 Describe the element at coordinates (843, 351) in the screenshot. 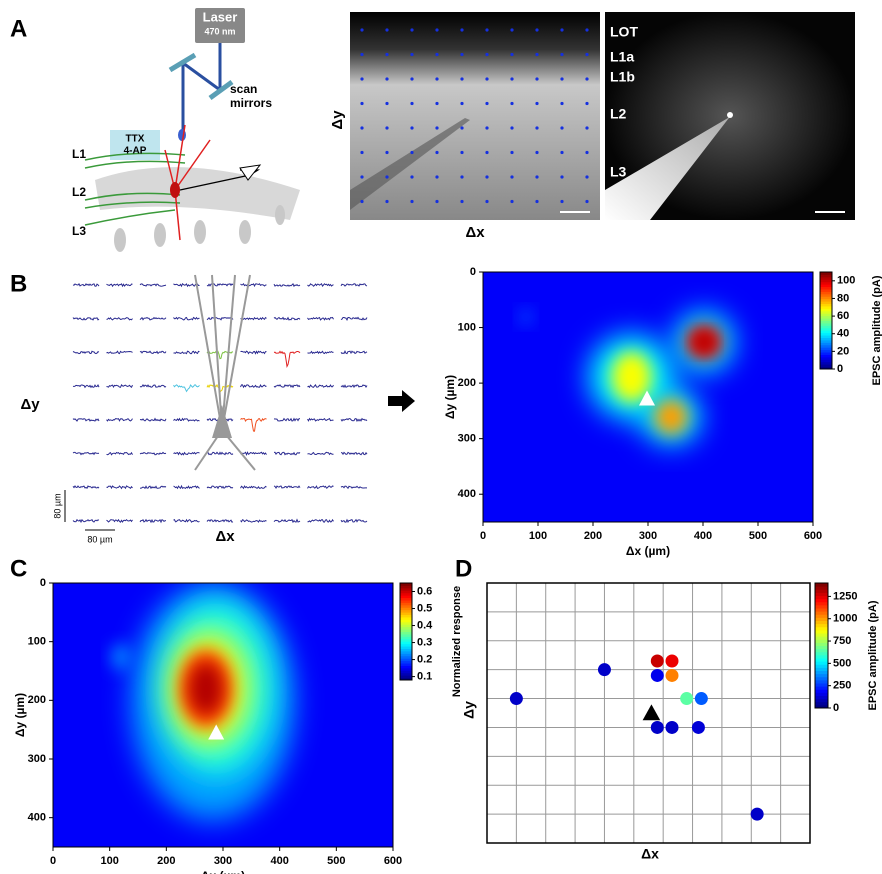

I see `colorbar-tick-label: 20` at that location.